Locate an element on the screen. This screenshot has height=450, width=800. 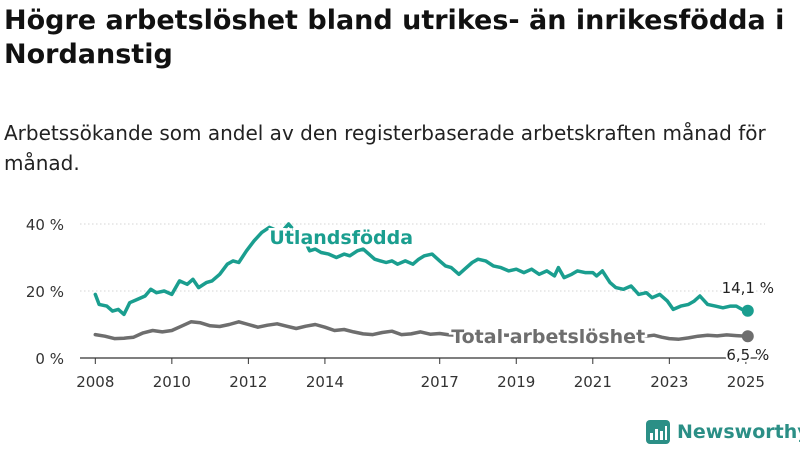
series-line-total is located at coordinates (421, 330).